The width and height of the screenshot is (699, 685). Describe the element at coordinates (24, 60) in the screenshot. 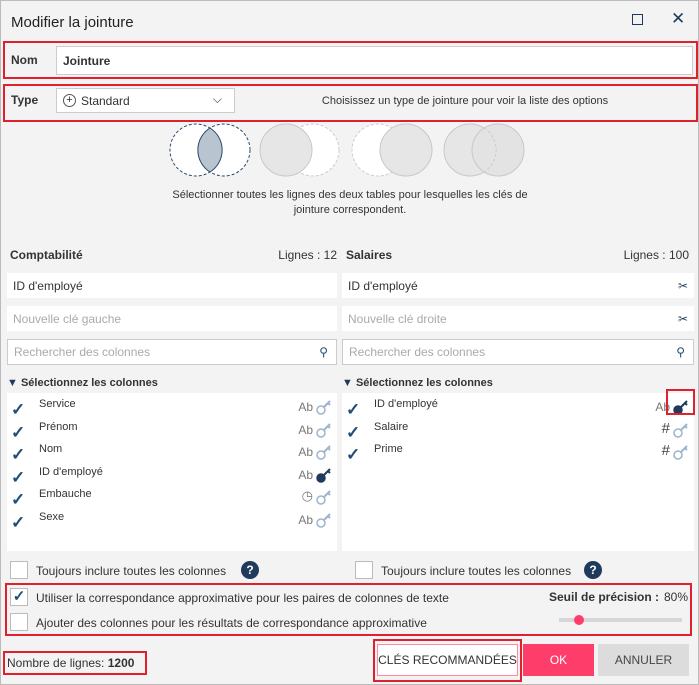

I see `name-label: Nom` at that location.